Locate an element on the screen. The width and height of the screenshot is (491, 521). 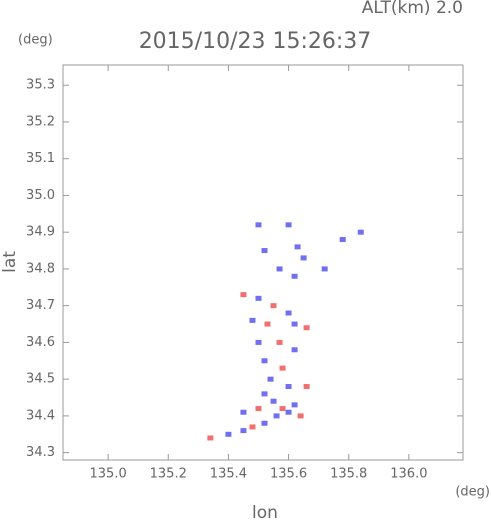
y-axis-label: lat is located at coordinates (10, 262).